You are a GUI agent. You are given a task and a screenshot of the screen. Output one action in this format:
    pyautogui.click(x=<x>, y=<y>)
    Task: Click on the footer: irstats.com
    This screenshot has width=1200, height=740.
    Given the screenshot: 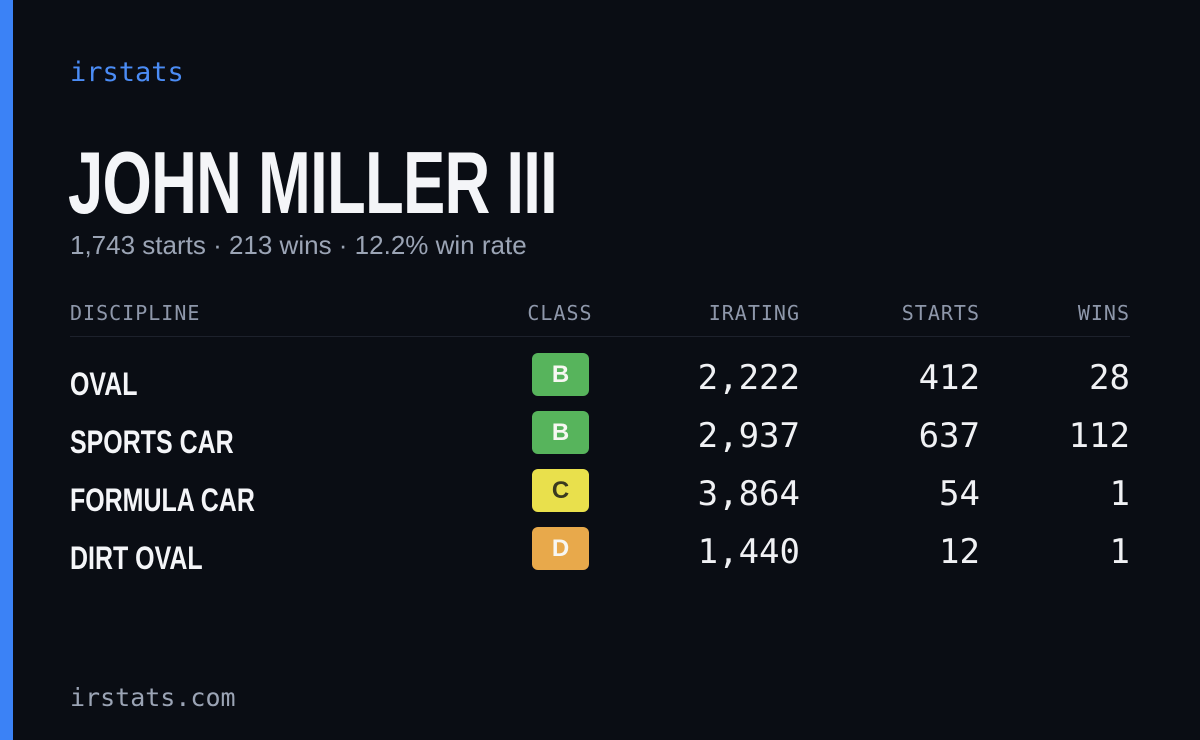 What is the action you would take?
    pyautogui.click(x=153, y=697)
    